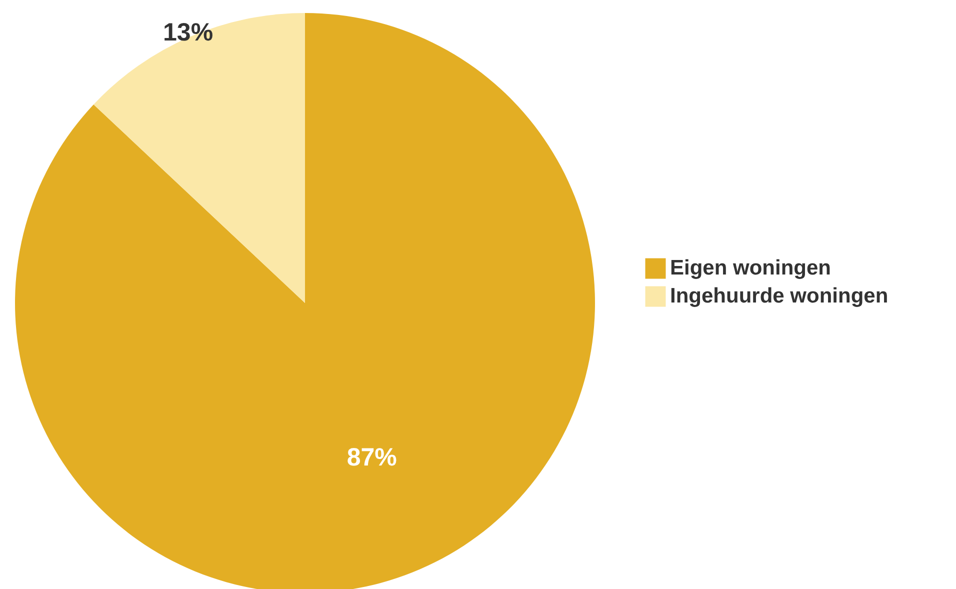 The width and height of the screenshot is (956, 589). I want to click on legend-label: Eigen woningen, so click(750, 268).